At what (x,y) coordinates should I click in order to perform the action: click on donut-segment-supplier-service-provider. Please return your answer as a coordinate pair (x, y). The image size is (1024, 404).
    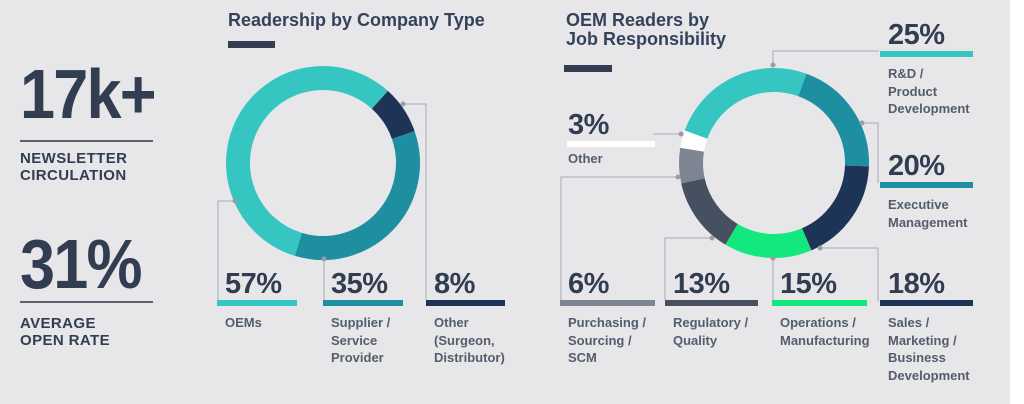
    Looking at the image, I should click on (357, 195).